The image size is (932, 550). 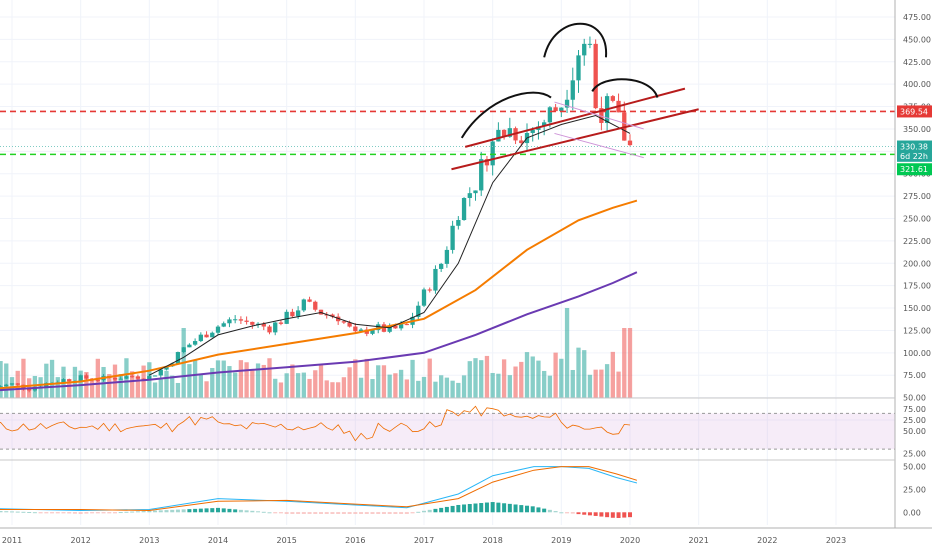 I want to click on time-tick-label: 2019, so click(x=561, y=540).